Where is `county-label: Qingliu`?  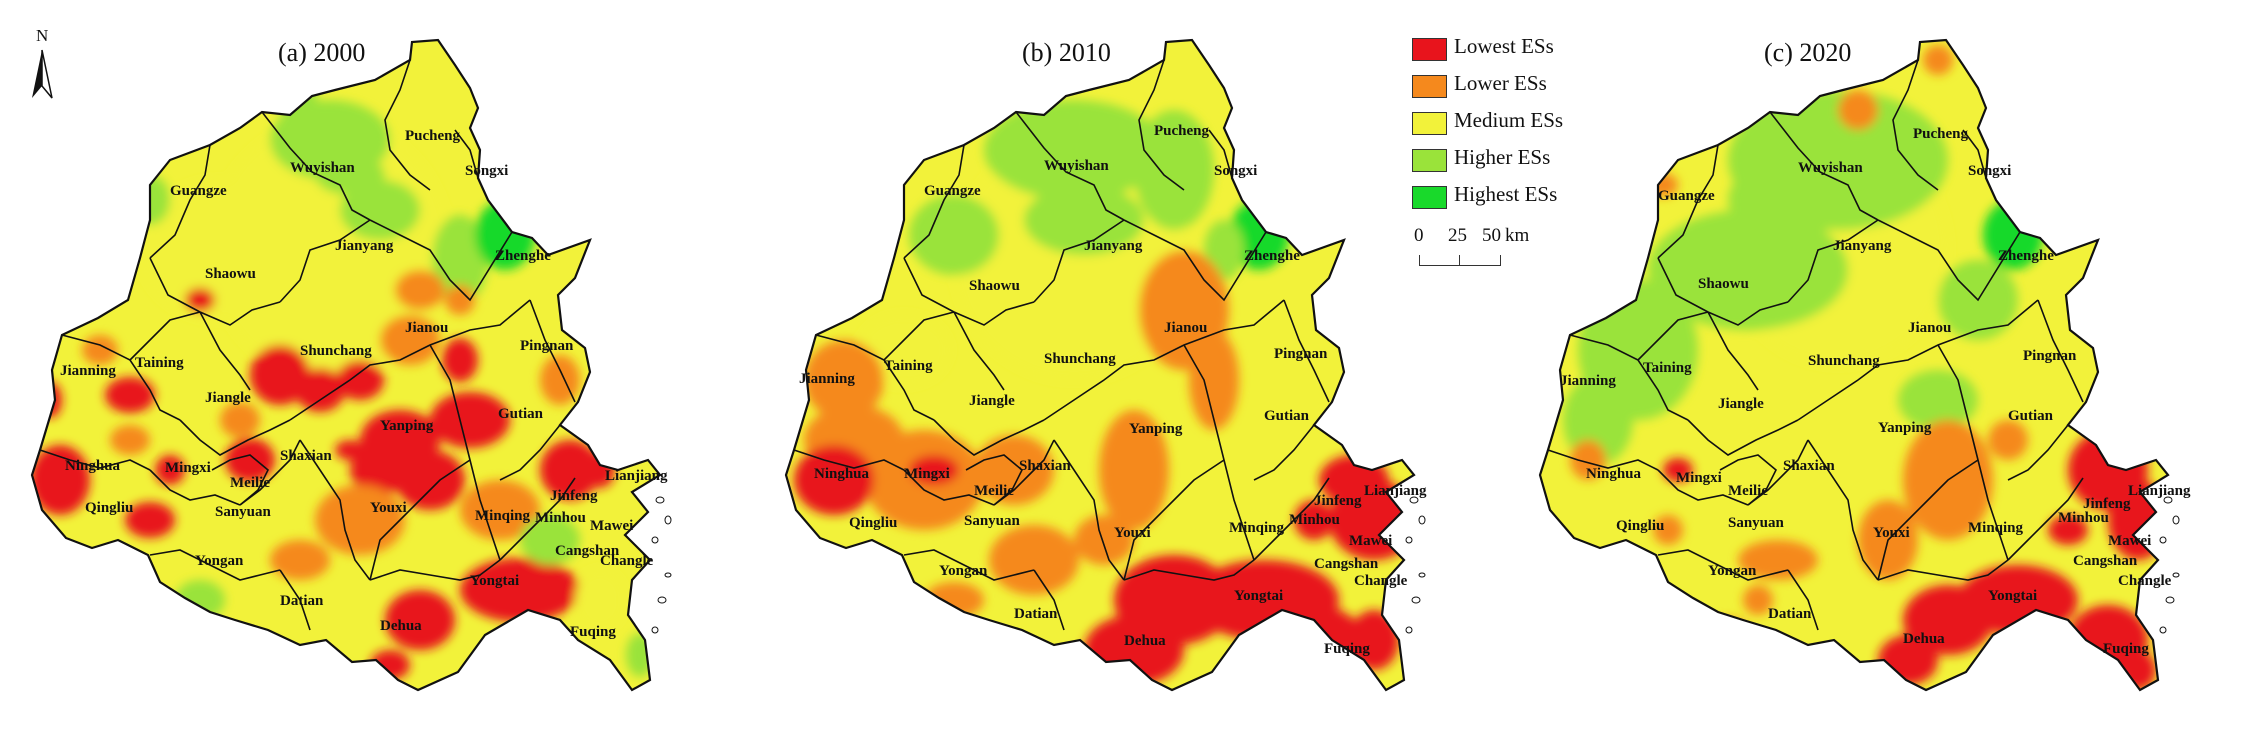 county-label: Qingliu is located at coordinates (109, 508).